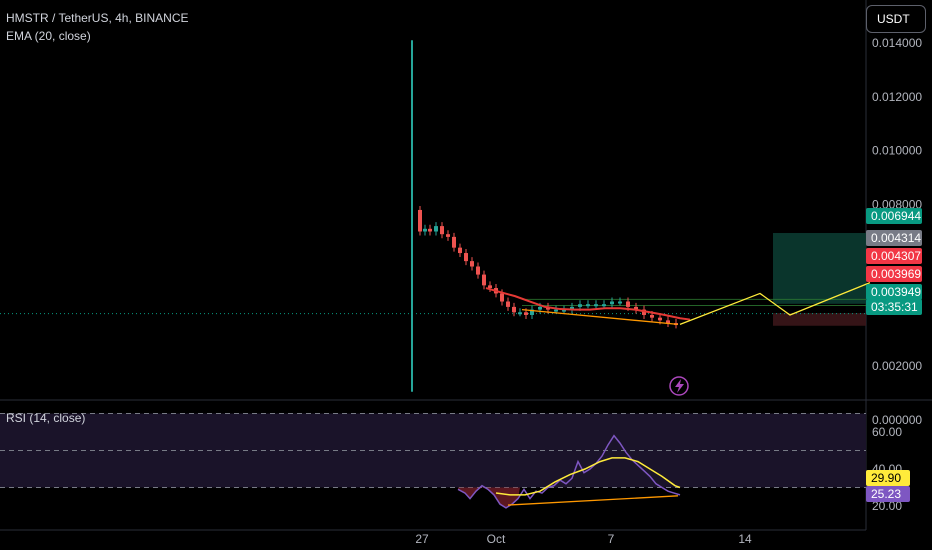 The image size is (932, 550). I want to click on y-tick-label: 0.002000, so click(897, 366).